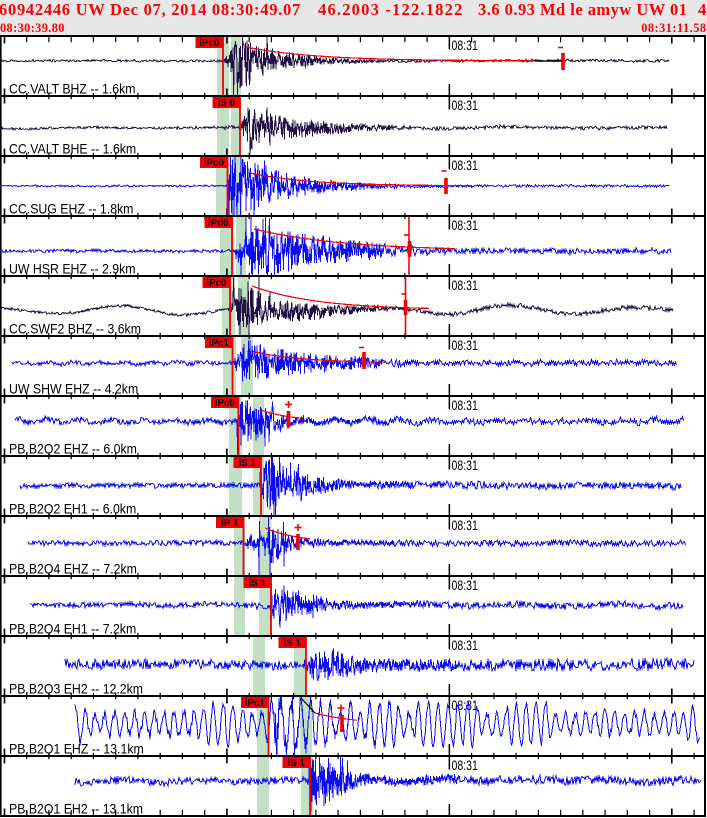 Image resolution: width=707 pixels, height=818 pixels. I want to click on svg-text: UW HSR EHZ -- 2.9km, so click(72, 269).